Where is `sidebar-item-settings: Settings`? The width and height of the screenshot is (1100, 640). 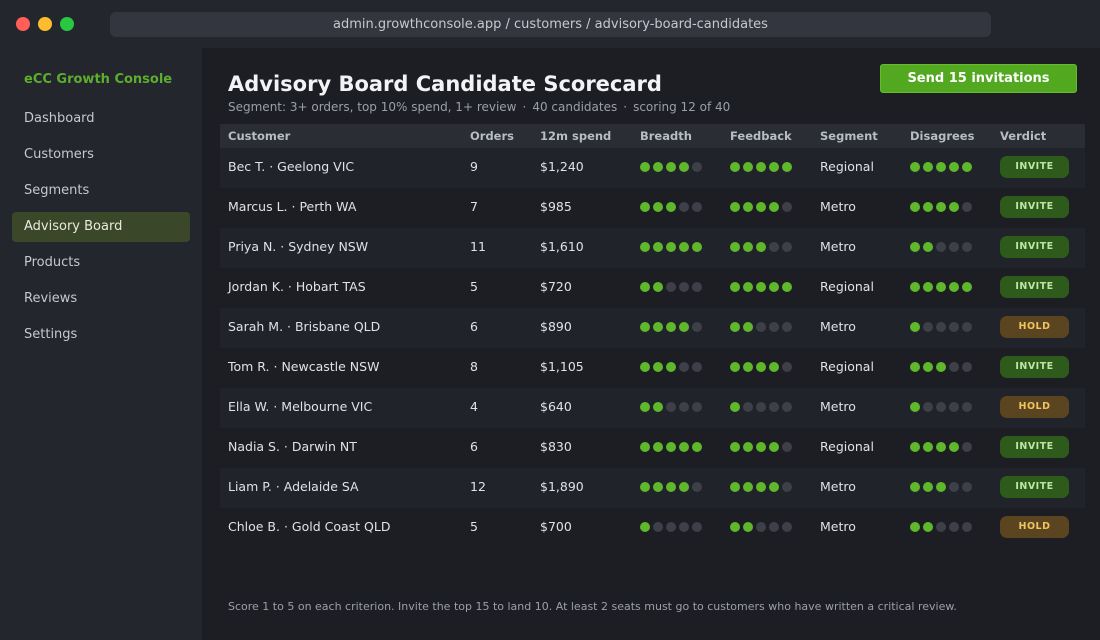
sidebar-item-settings: Settings is located at coordinates (51, 334).